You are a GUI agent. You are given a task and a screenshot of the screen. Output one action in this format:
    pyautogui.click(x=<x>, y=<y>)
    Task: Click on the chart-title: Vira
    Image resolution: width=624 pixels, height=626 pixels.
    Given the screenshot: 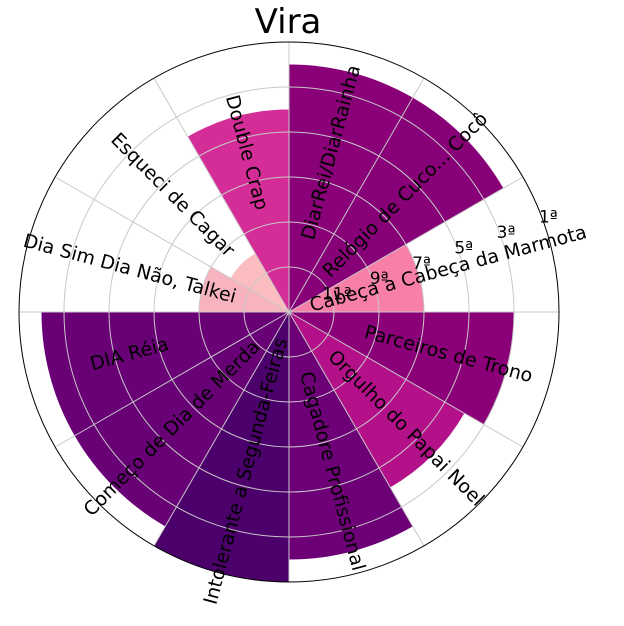 What is the action you would take?
    pyautogui.click(x=288, y=22)
    